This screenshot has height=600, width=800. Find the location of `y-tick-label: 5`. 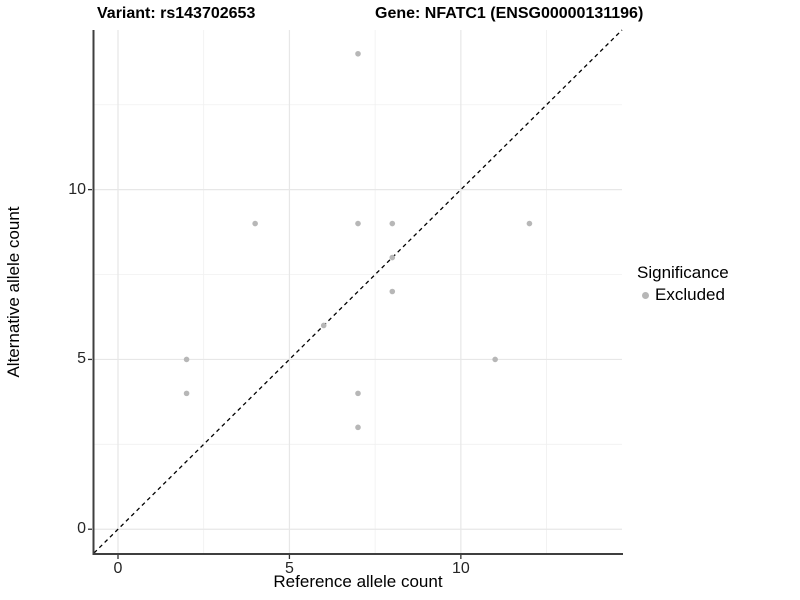

y-tick-label: 5 is located at coordinates (81, 359).